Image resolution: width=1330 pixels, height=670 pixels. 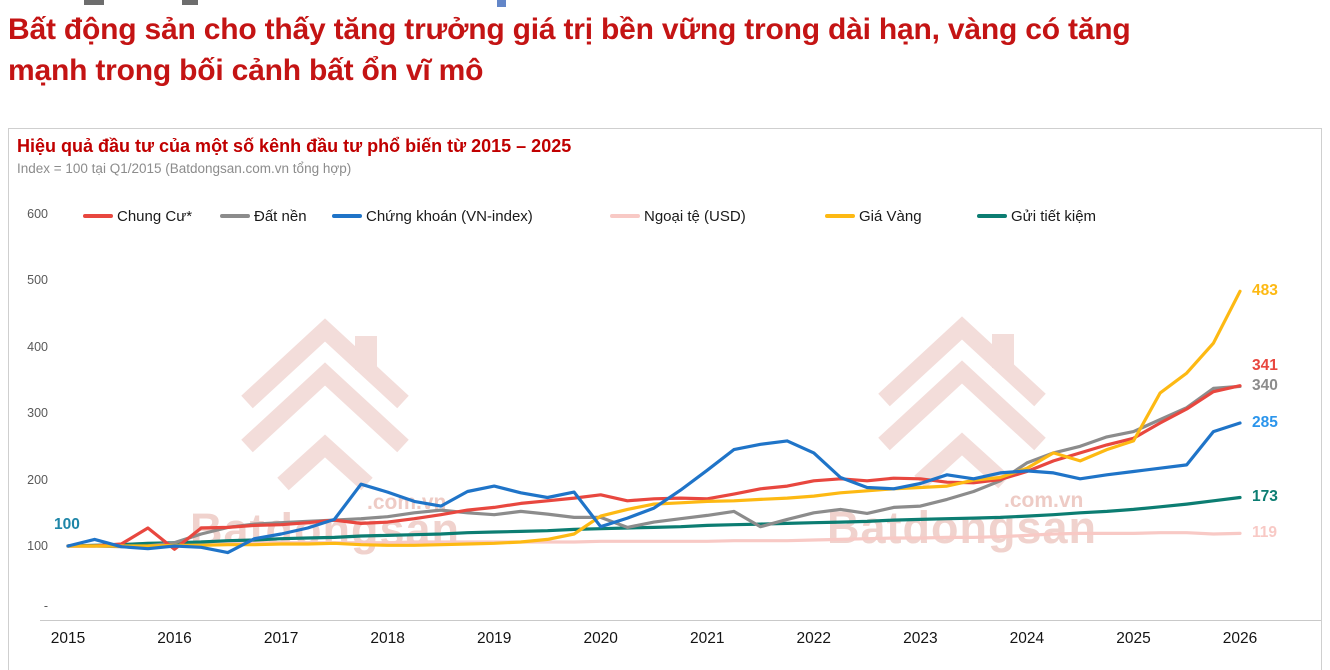 What do you see at coordinates (155, 216) in the screenshot?
I see `legend-label: Chung Cư*` at bounding box center [155, 216].